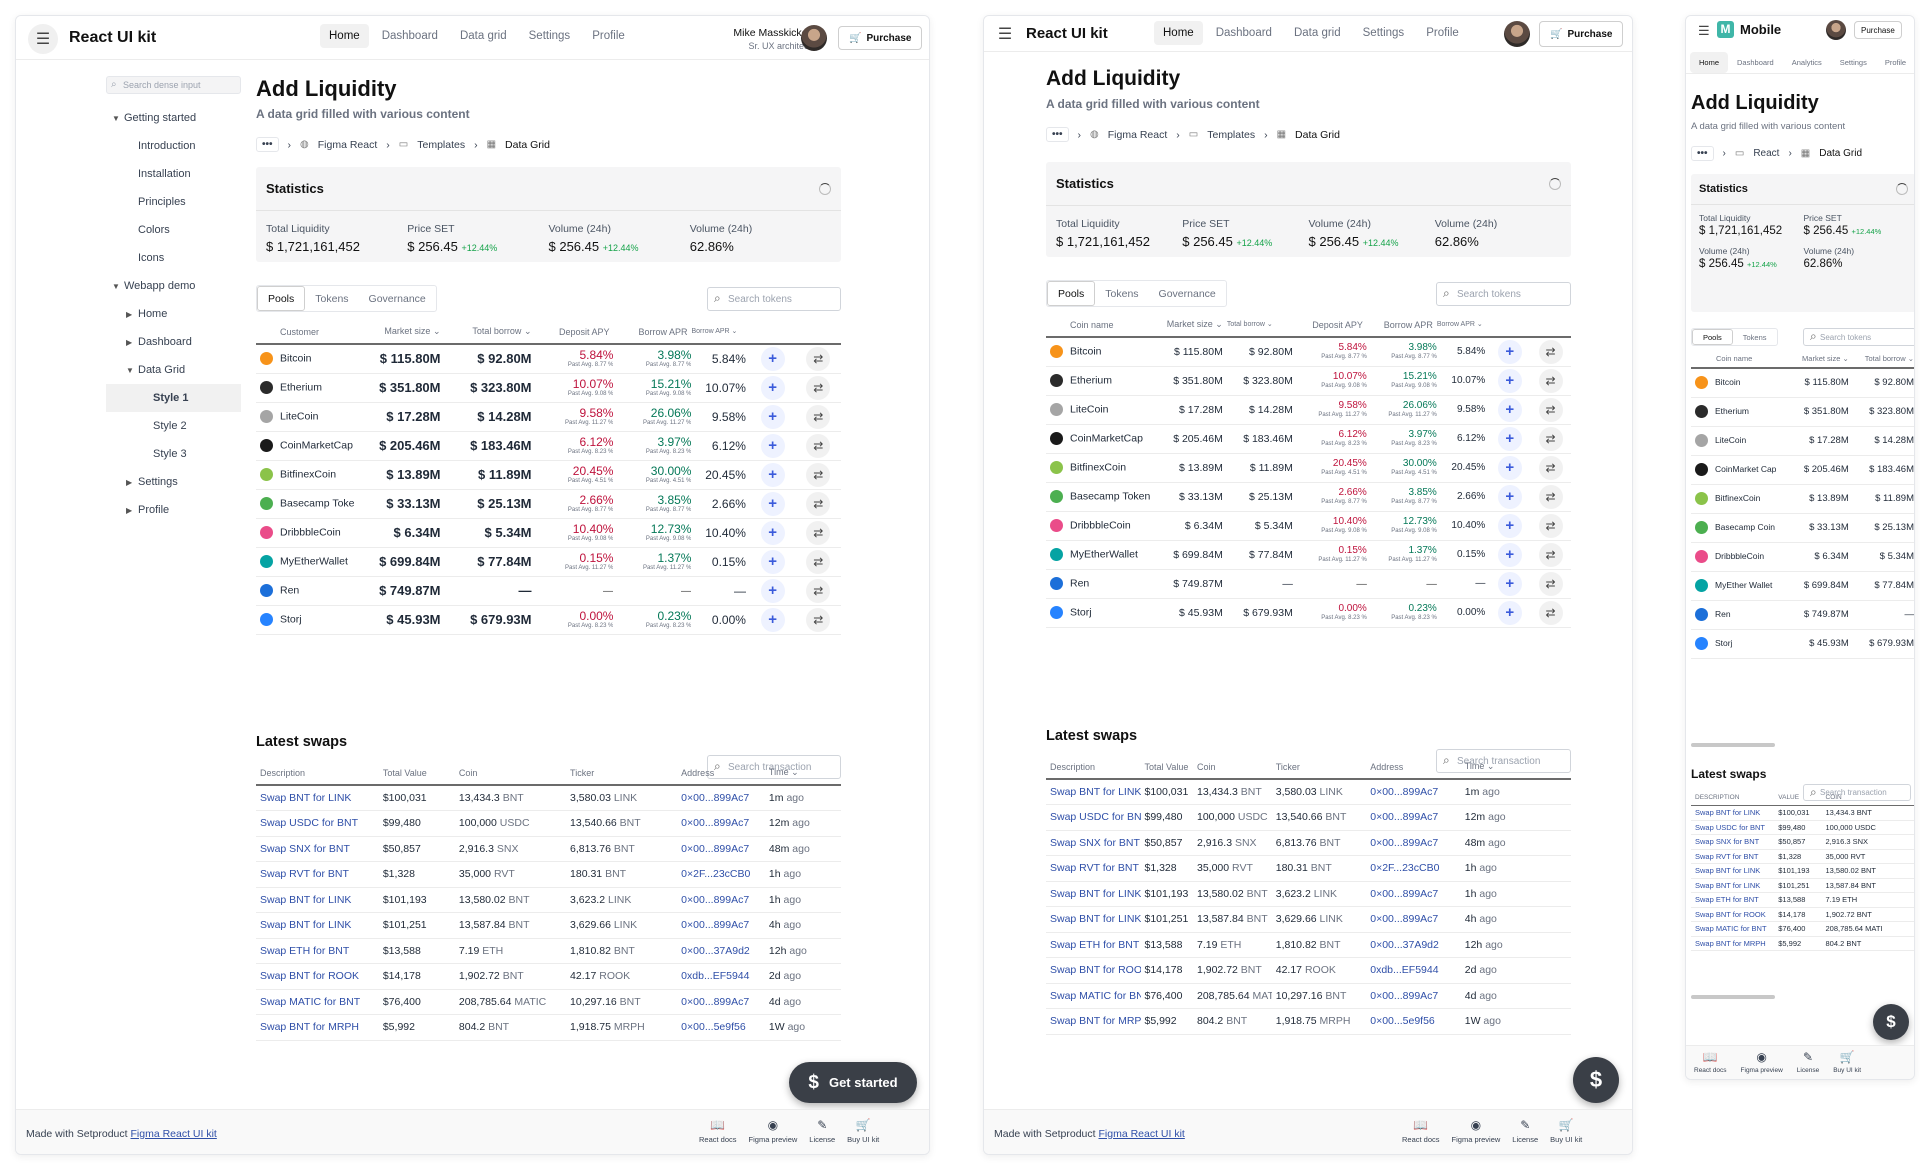  Describe the element at coordinates (173, 454) in the screenshot. I see `sidebar-item-style-3: Style 3` at that location.